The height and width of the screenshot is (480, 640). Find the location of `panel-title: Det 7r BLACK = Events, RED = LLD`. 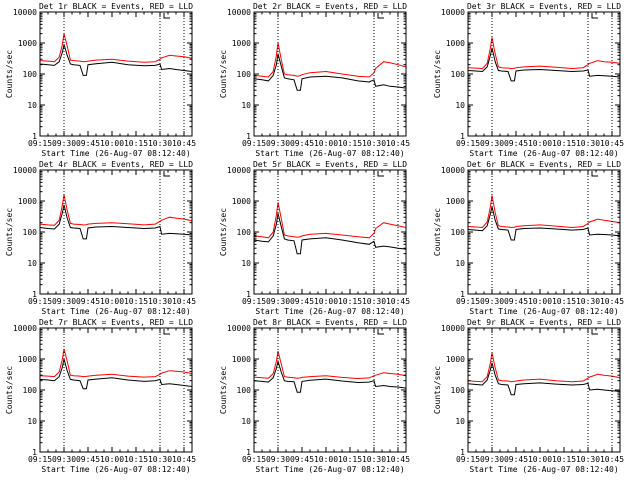

panel-title: Det 7r BLACK = Events, RED = LLD is located at coordinates (116, 322).